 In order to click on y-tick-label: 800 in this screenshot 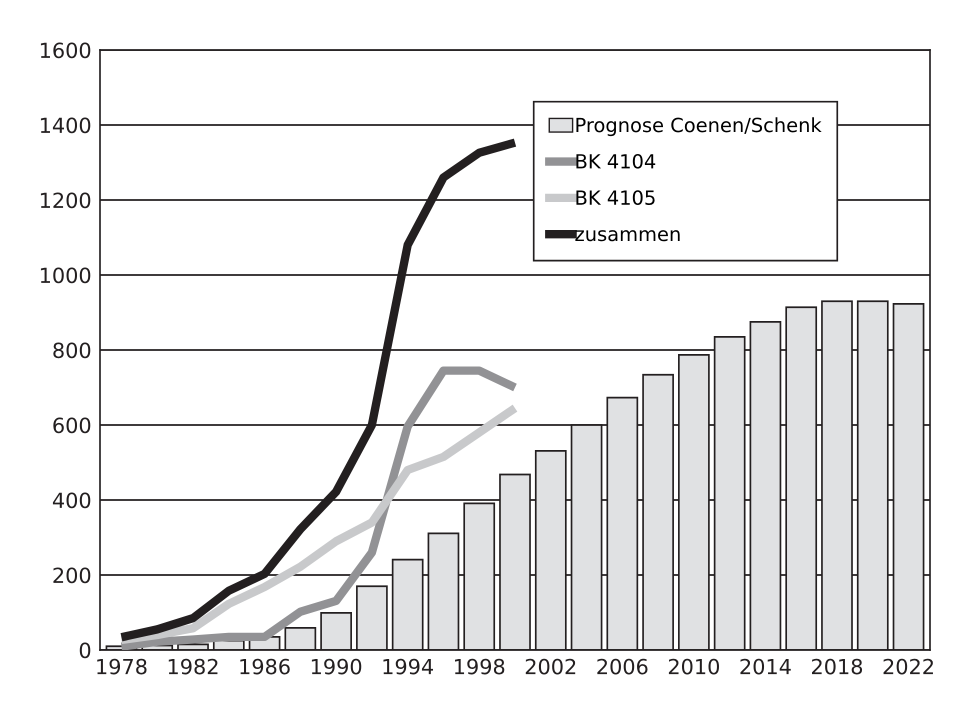, I will do `click(71, 350)`.